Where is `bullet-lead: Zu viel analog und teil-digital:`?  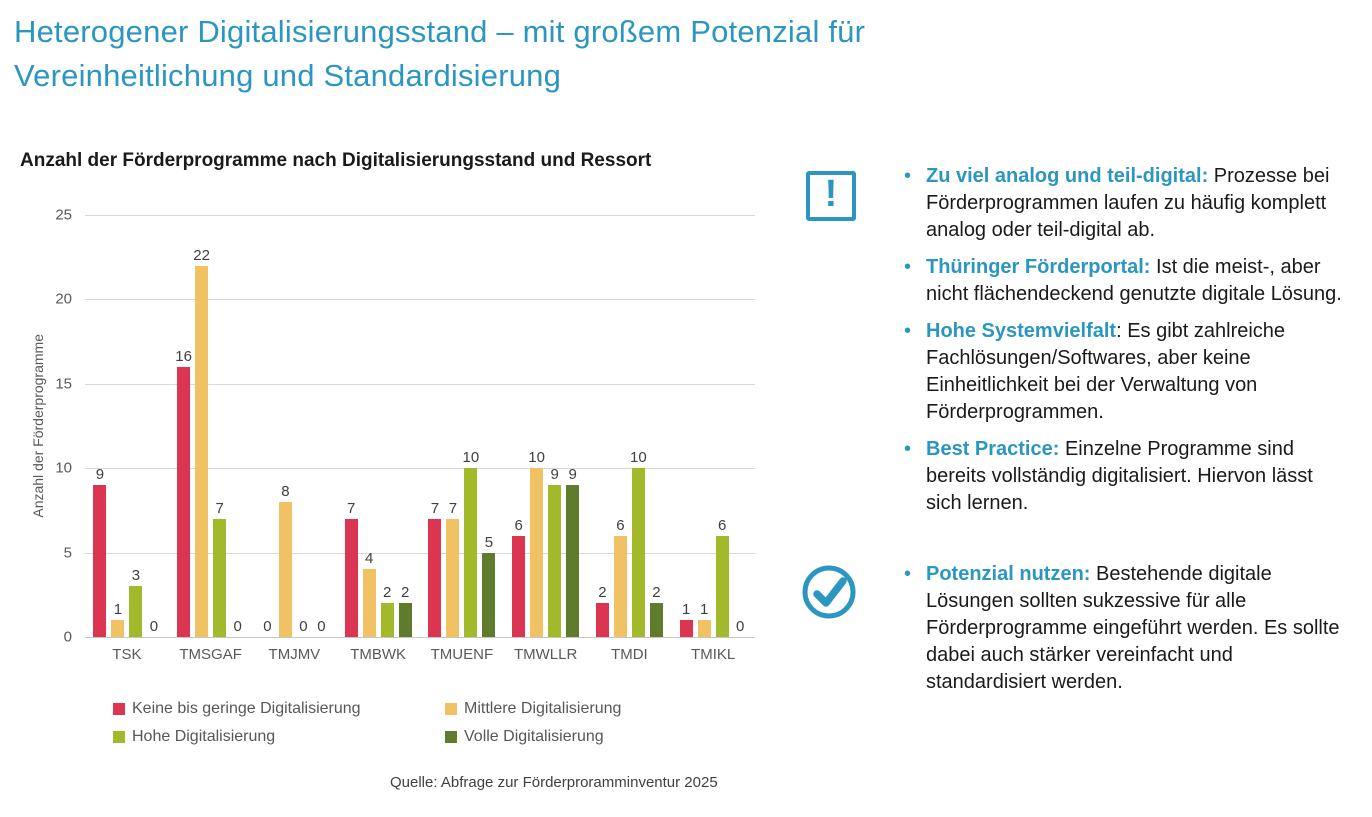 bullet-lead: Zu viel analog und teil-digital: is located at coordinates (1067, 176).